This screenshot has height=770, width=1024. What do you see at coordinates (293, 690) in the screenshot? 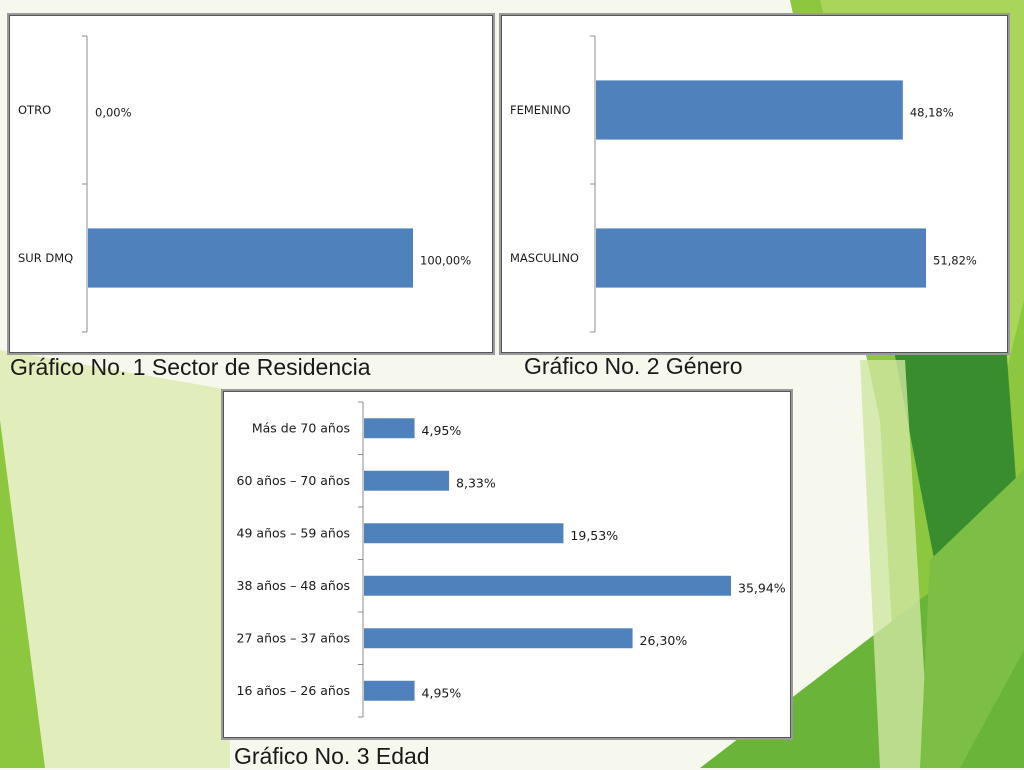
I see `category-label: 16 años – 26 años` at bounding box center [293, 690].